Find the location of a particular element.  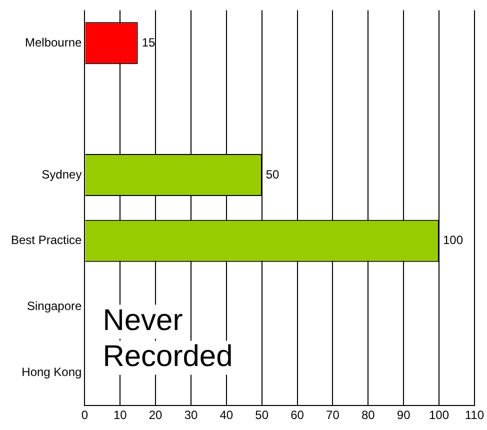

y-tick-label: Singapore is located at coordinates (54, 306).